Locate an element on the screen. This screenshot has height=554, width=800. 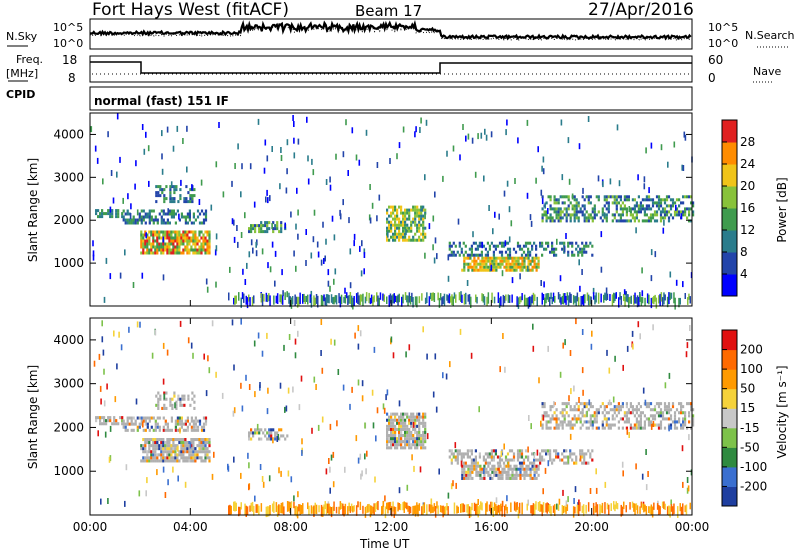
velocity-cbar-label: Velocity [m s⁻¹] is located at coordinates (782, 412).